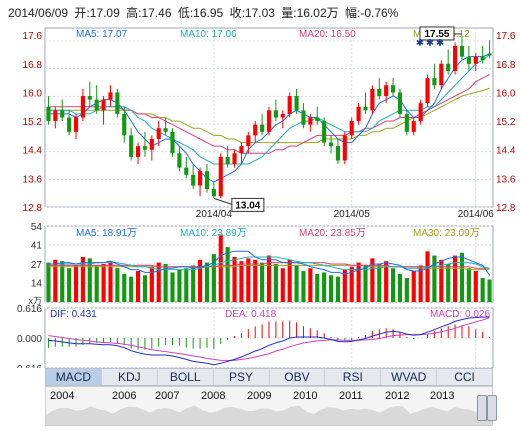 The height and width of the screenshot is (431, 521). What do you see at coordinates (353, 377) in the screenshot?
I see `tab-rsi: RSI` at bounding box center [353, 377].